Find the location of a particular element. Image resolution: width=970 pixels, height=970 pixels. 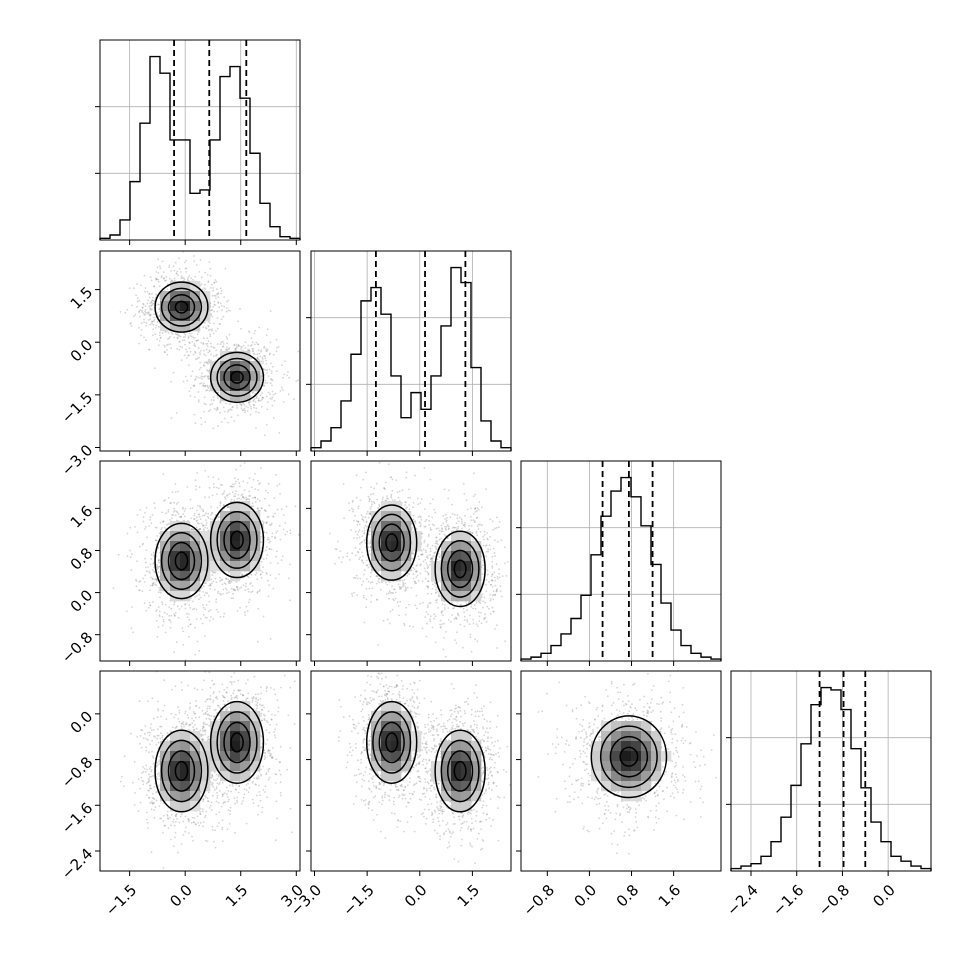

density-grid is located at coordinates (210, 341).